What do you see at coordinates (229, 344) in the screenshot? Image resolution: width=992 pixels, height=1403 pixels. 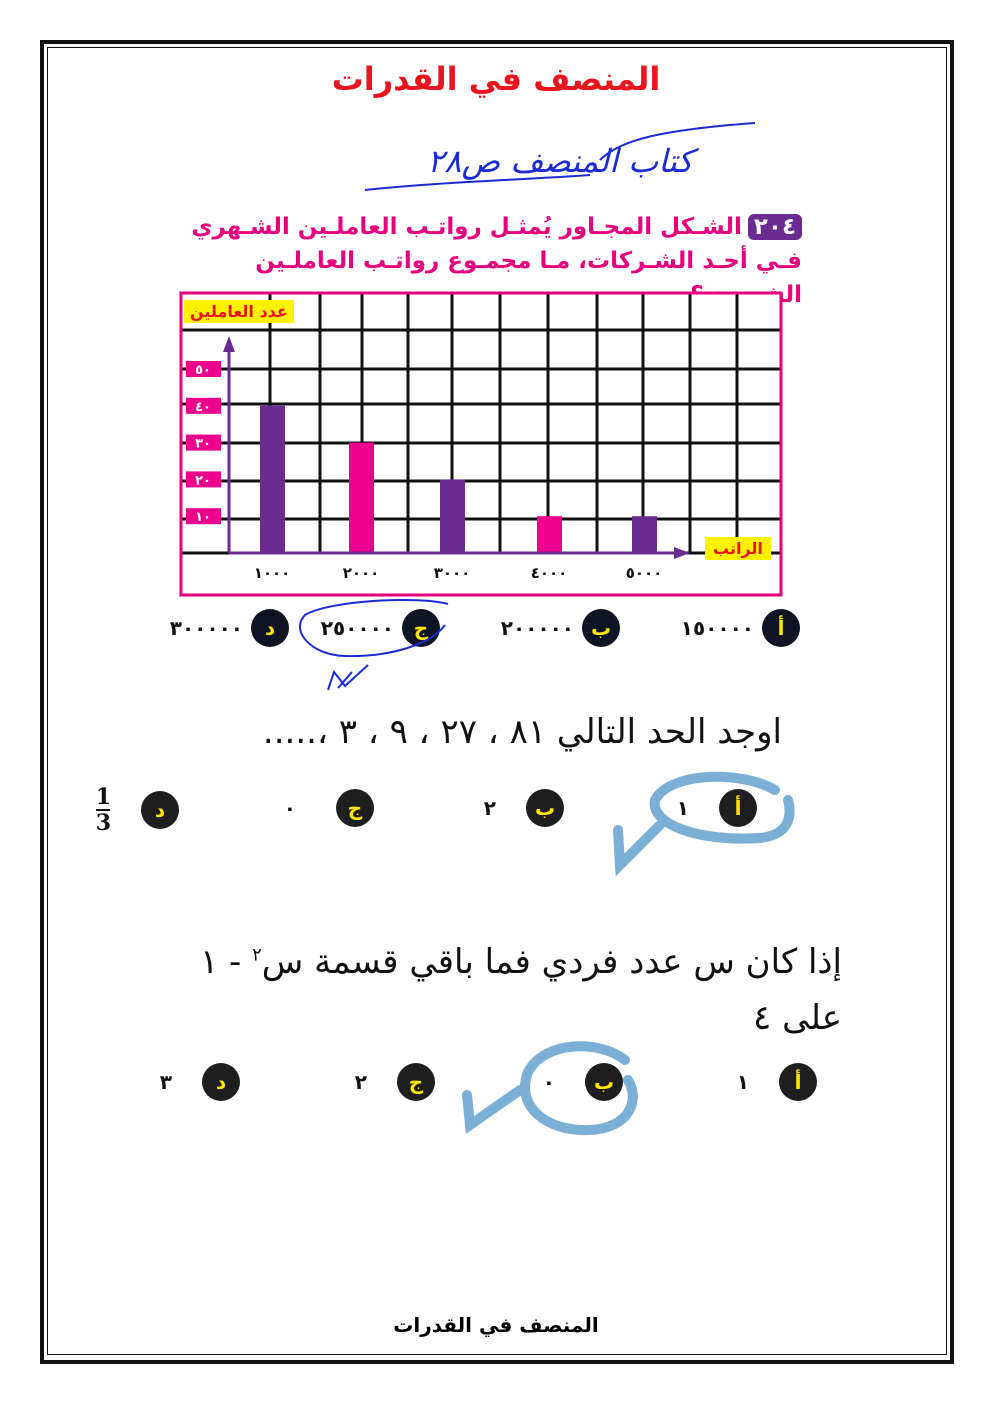 I see `y-axis-arrow` at bounding box center [229, 344].